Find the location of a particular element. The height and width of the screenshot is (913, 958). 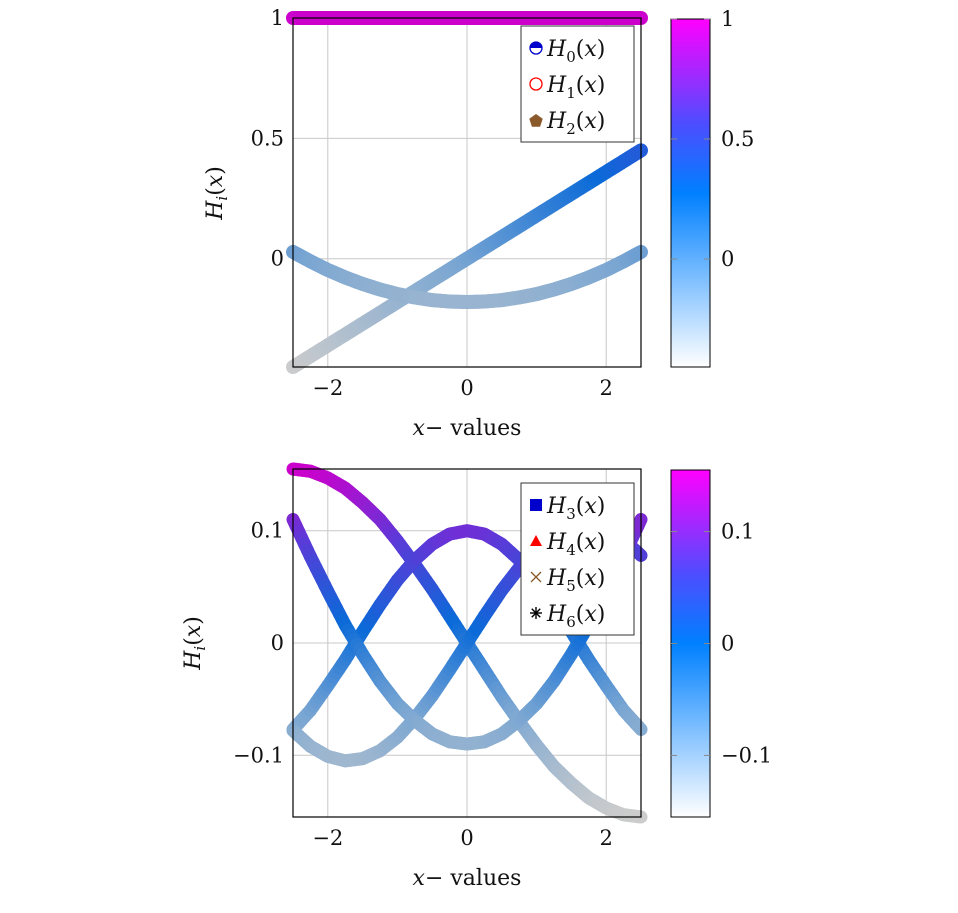

circle-open-marker-icon is located at coordinates (536, 84).